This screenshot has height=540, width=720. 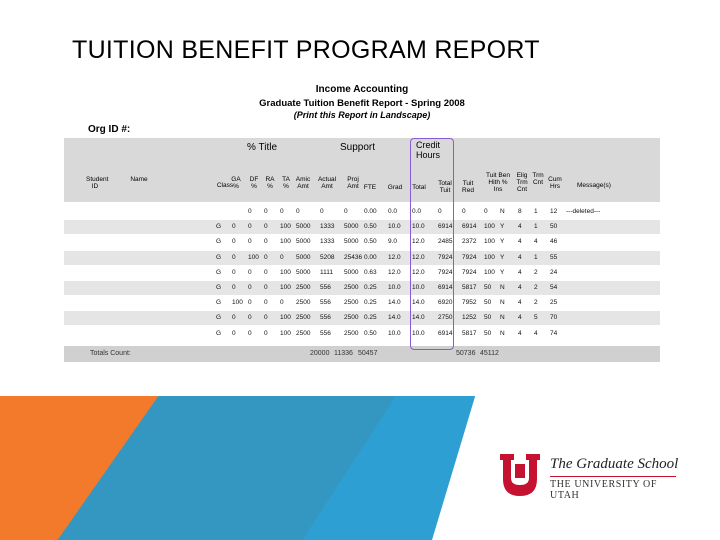 I want to click on table-cell: 5208, so click(x=327, y=257).